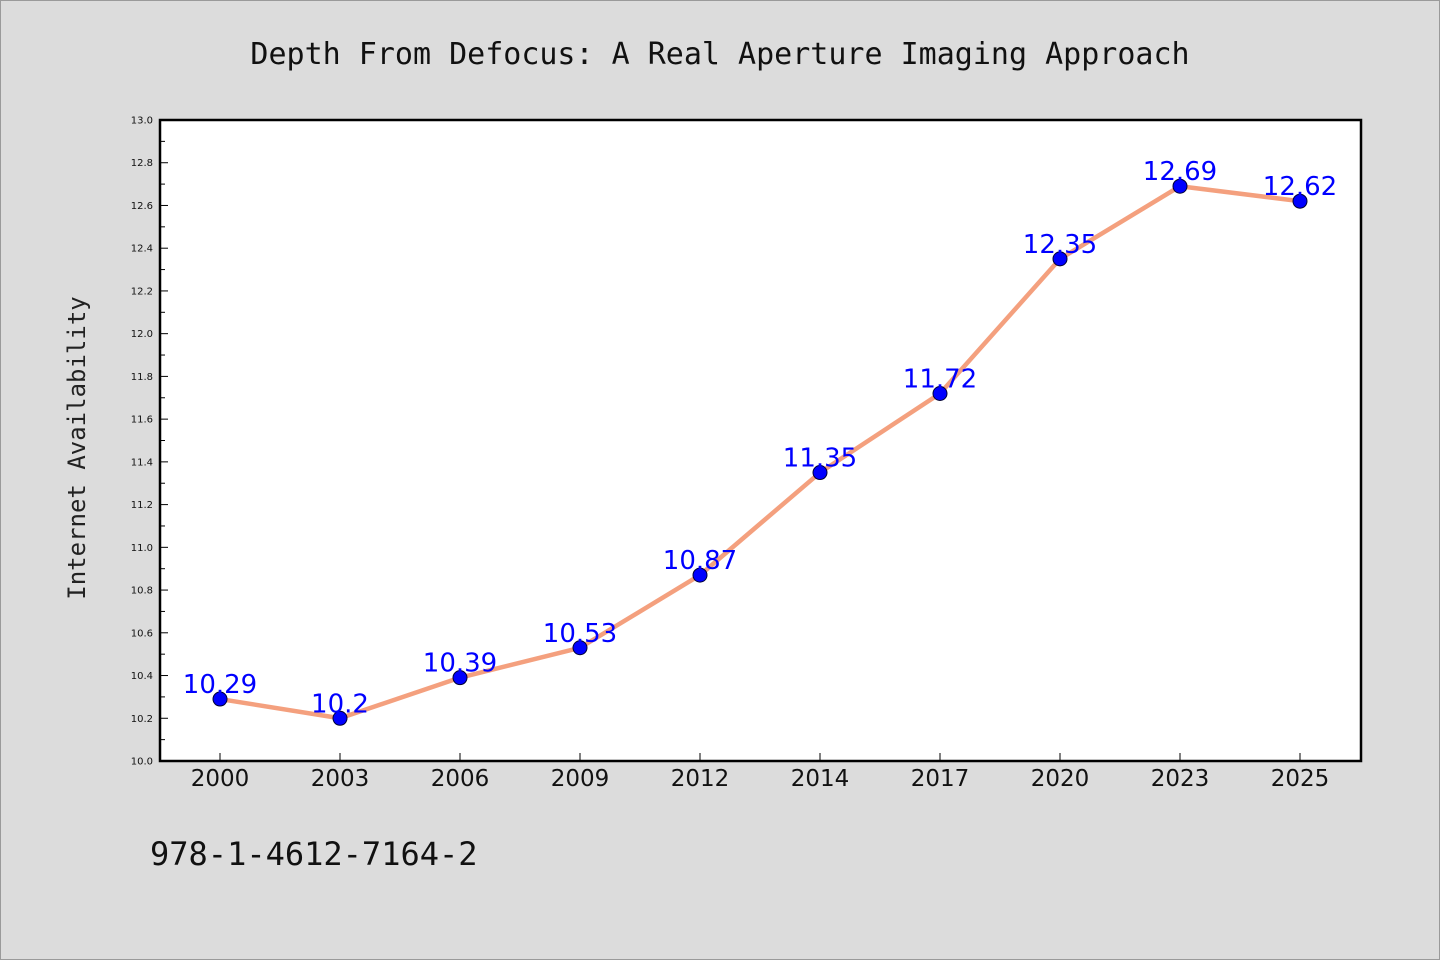 Image resolution: width=1440 pixels, height=960 pixels. I want to click on x-tick-label: 2000, so click(220, 779).